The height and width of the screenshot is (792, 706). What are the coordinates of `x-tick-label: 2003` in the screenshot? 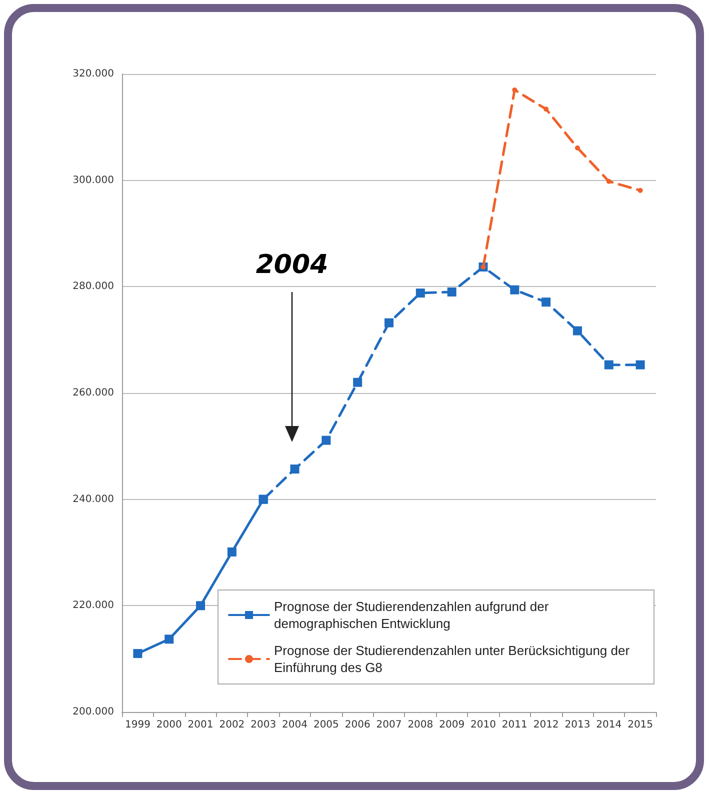 It's located at (263, 725).